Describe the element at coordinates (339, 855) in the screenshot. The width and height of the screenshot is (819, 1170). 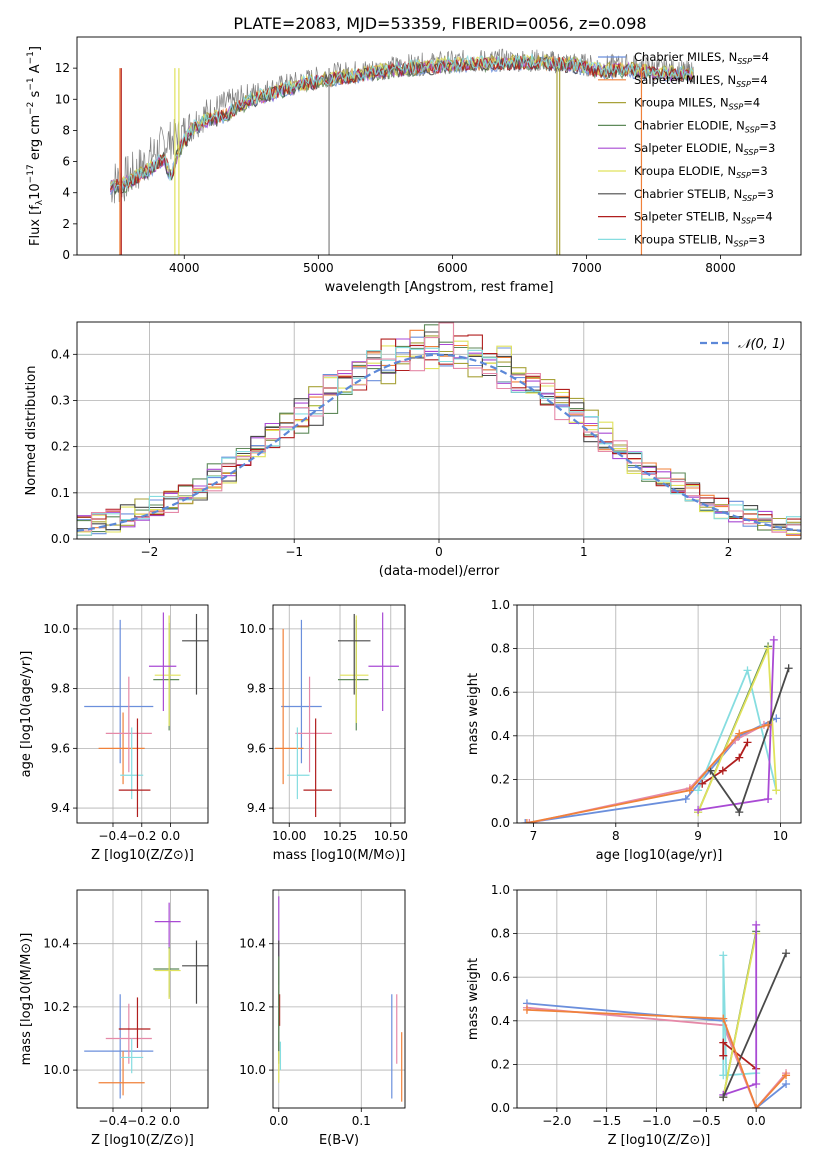
I see `mass_age-x-axis-label: mass [log10(M/M⊙)]` at that location.